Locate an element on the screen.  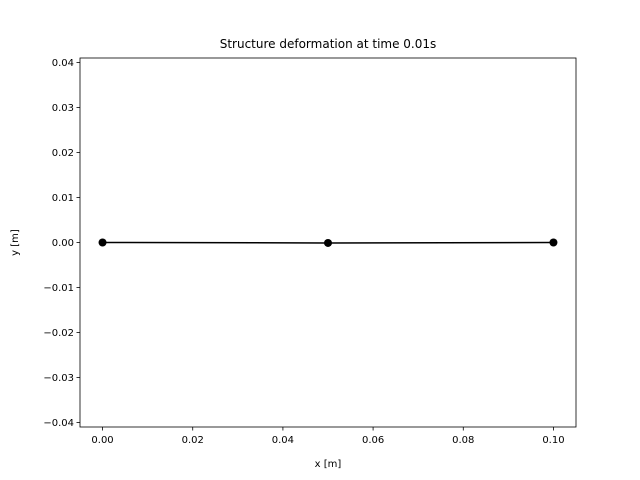
y-tick-label: 0.02 is located at coordinates (63, 153).